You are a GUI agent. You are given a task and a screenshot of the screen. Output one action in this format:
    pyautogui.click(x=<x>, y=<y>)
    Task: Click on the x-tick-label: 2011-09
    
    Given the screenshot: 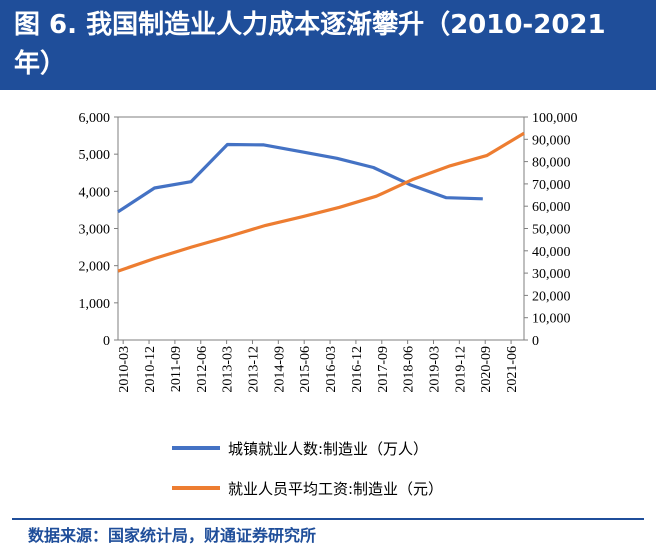 What is the action you would take?
    pyautogui.click(x=176, y=369)
    